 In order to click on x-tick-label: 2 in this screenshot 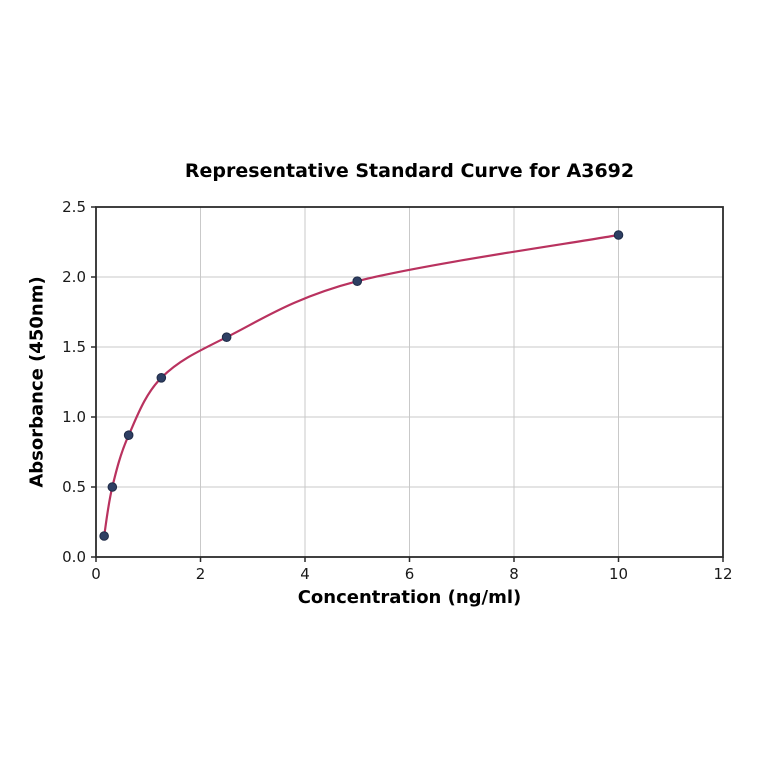, I will do `click(201, 574)`.